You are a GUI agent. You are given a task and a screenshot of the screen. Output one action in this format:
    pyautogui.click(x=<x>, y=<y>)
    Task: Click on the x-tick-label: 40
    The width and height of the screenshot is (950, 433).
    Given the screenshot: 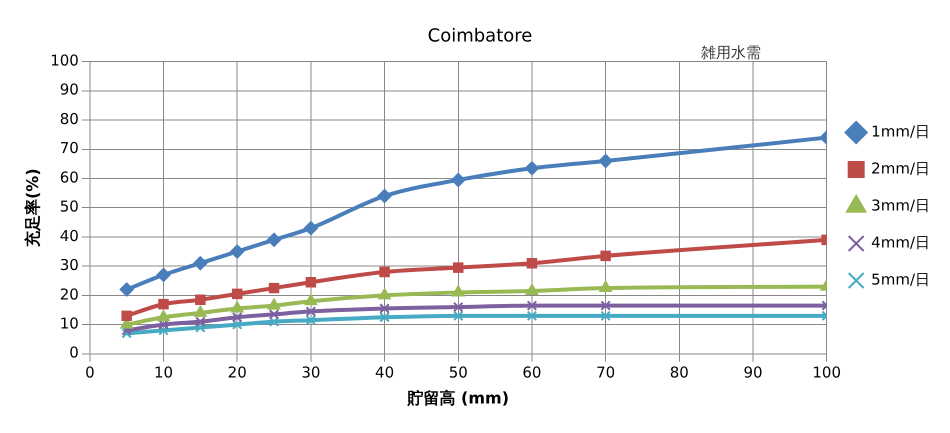 What is the action you would take?
    pyautogui.click(x=384, y=373)
    